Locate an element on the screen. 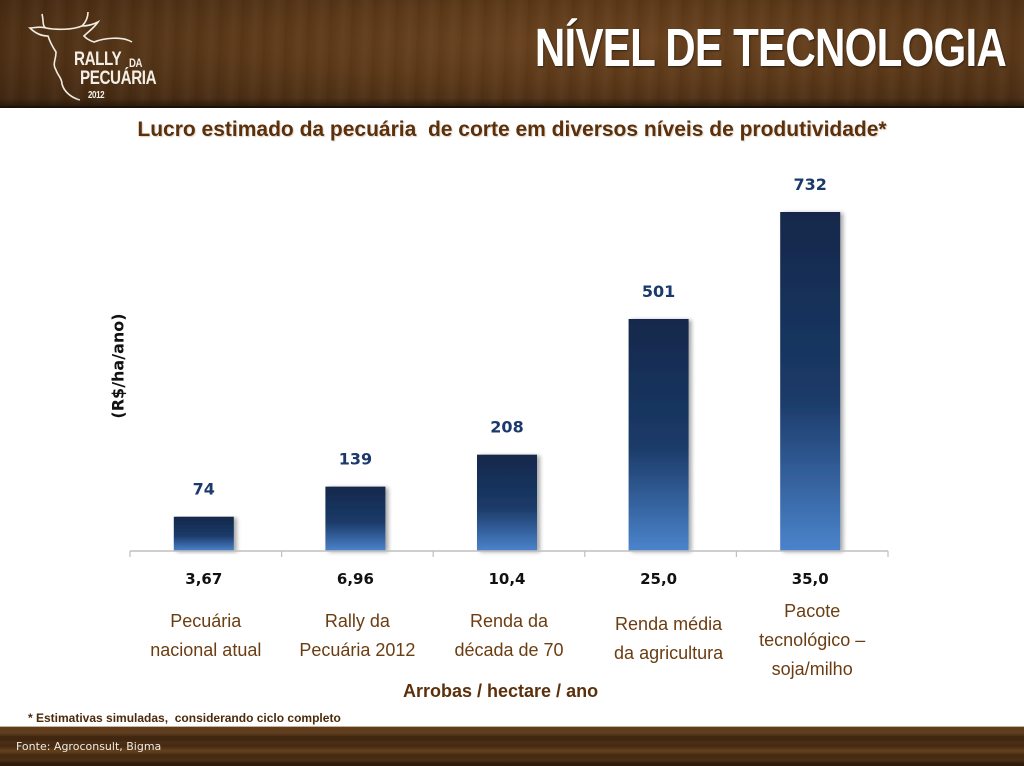 This screenshot has width=1024, height=766. bull-head-outline-icon is located at coordinates (80, 56).